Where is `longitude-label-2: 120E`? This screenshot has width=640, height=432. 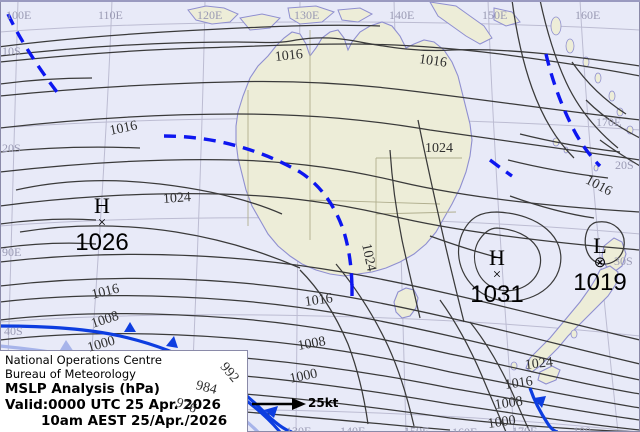 longitude-label-2: 120E is located at coordinates (210, 15).